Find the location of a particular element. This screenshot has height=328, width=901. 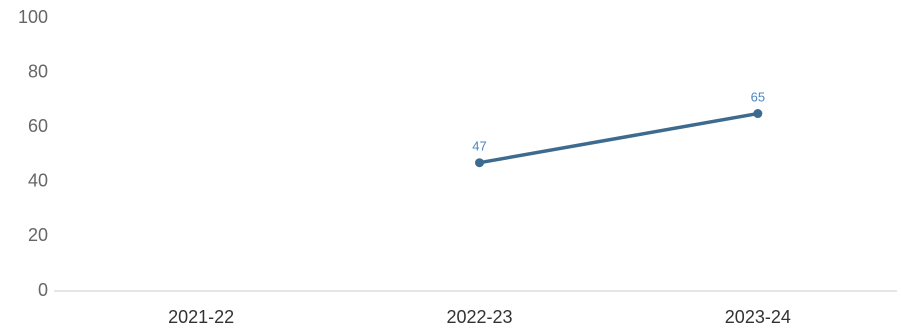

data-label: 65 is located at coordinates (758, 97).